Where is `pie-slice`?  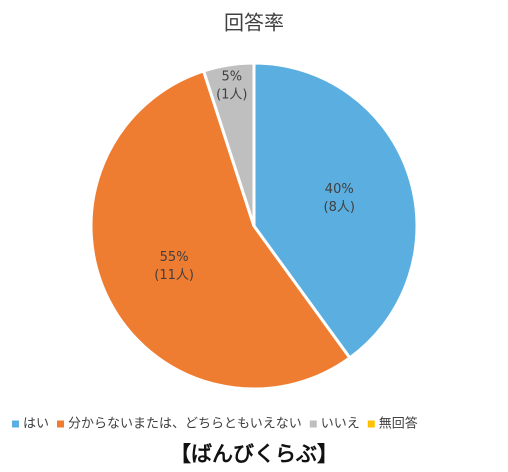 pie-slice is located at coordinates (228, 144).